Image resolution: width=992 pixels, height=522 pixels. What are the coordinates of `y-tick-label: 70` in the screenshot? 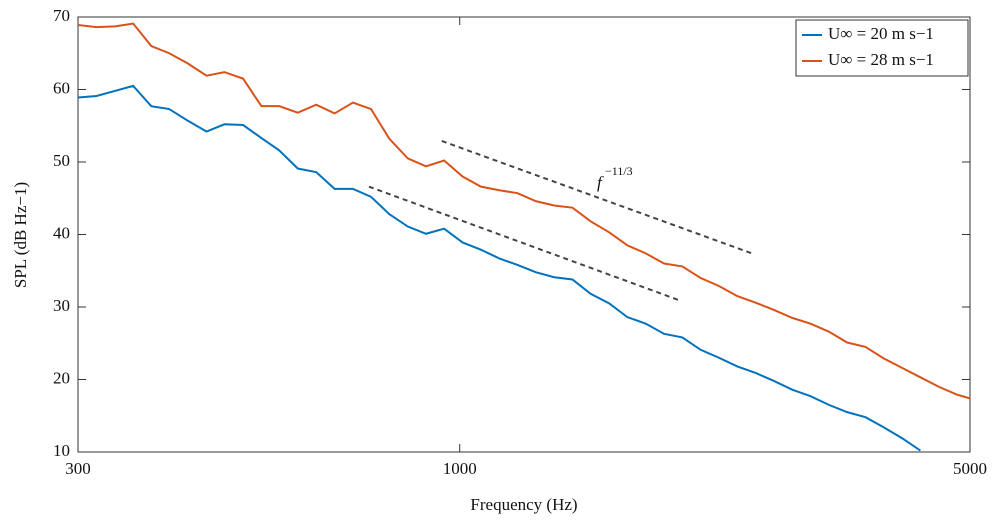 It's located at (61, 15).